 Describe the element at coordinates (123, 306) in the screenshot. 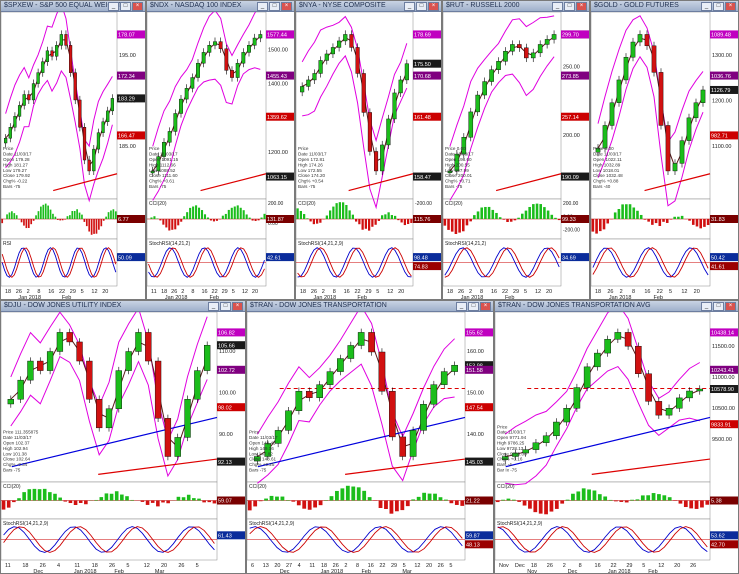

I see `window-titlebar: $DJU - DOW JONES UTILITY INDEX _ □ ×` at that location.